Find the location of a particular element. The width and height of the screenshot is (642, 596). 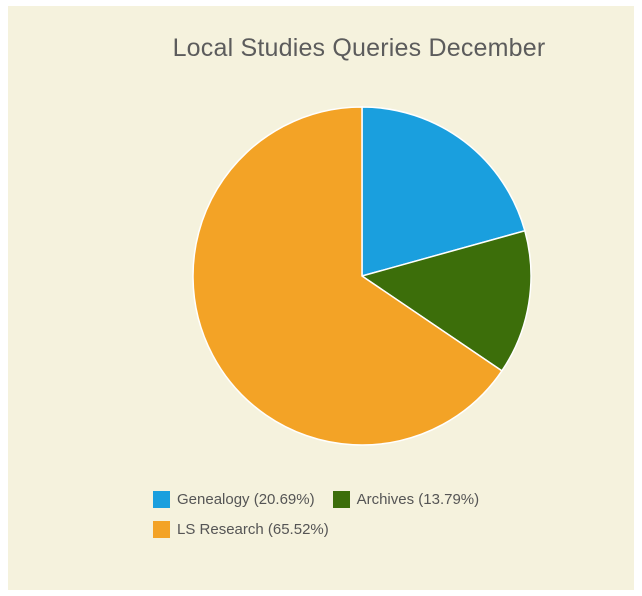

legend-swatch-archives is located at coordinates (341, 499).